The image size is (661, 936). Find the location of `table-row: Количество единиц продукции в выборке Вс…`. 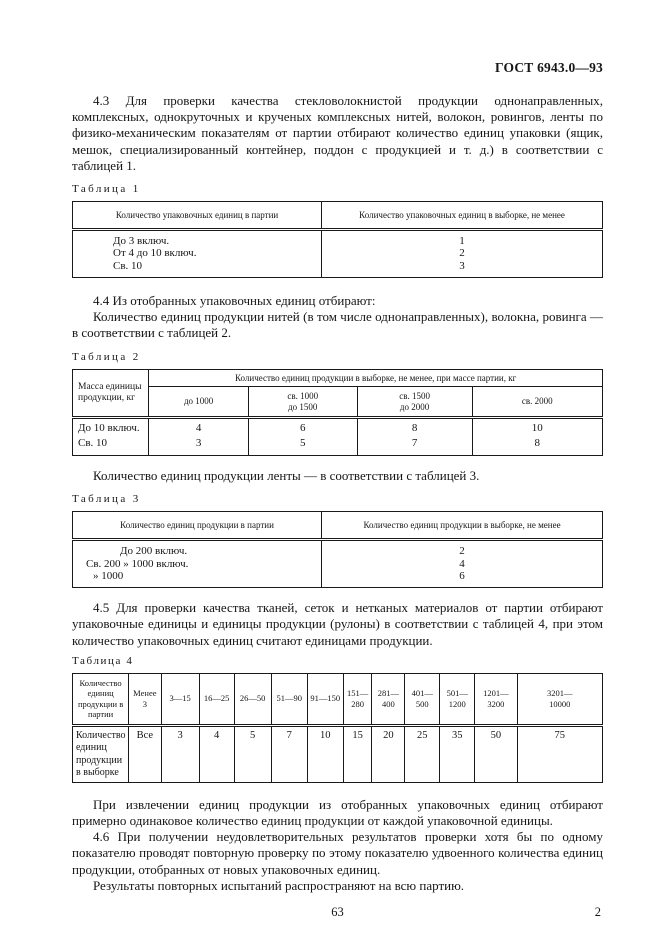

table-row: Количество единиц продукции в выборке Вс… is located at coordinates (338, 754).